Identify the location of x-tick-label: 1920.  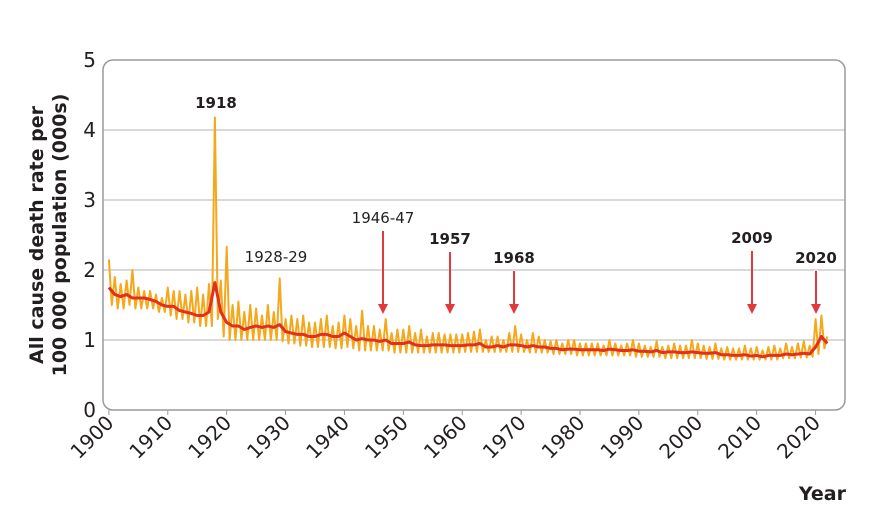
(209, 437).